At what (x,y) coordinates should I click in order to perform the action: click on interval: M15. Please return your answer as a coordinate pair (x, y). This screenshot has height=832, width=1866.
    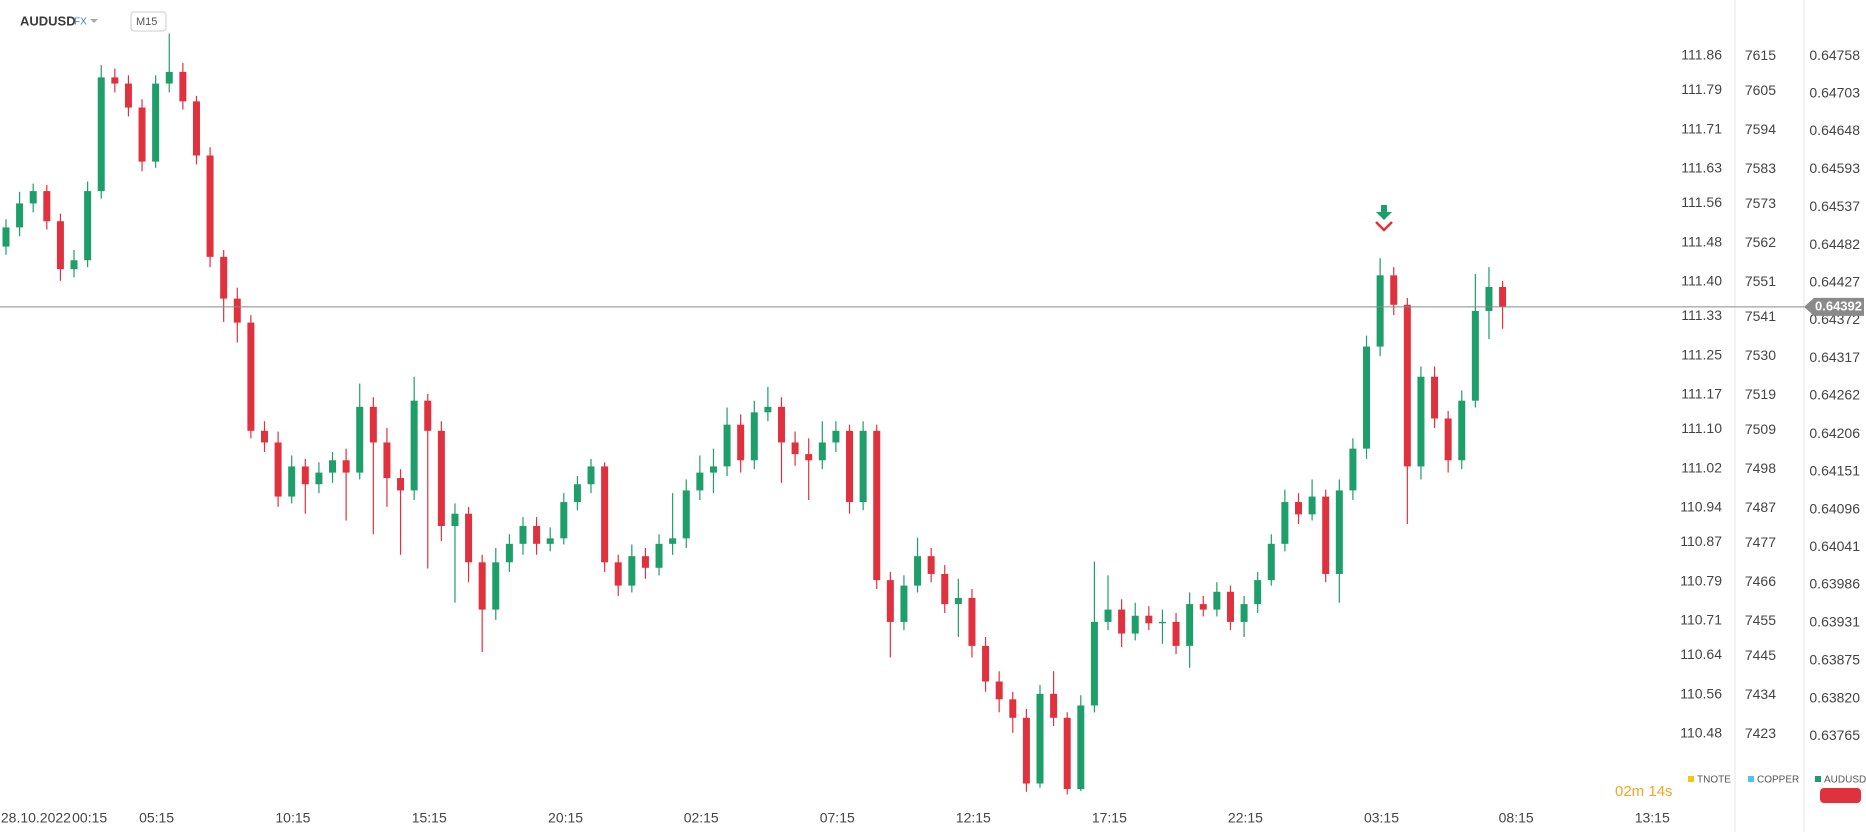
    Looking at the image, I should click on (146, 22).